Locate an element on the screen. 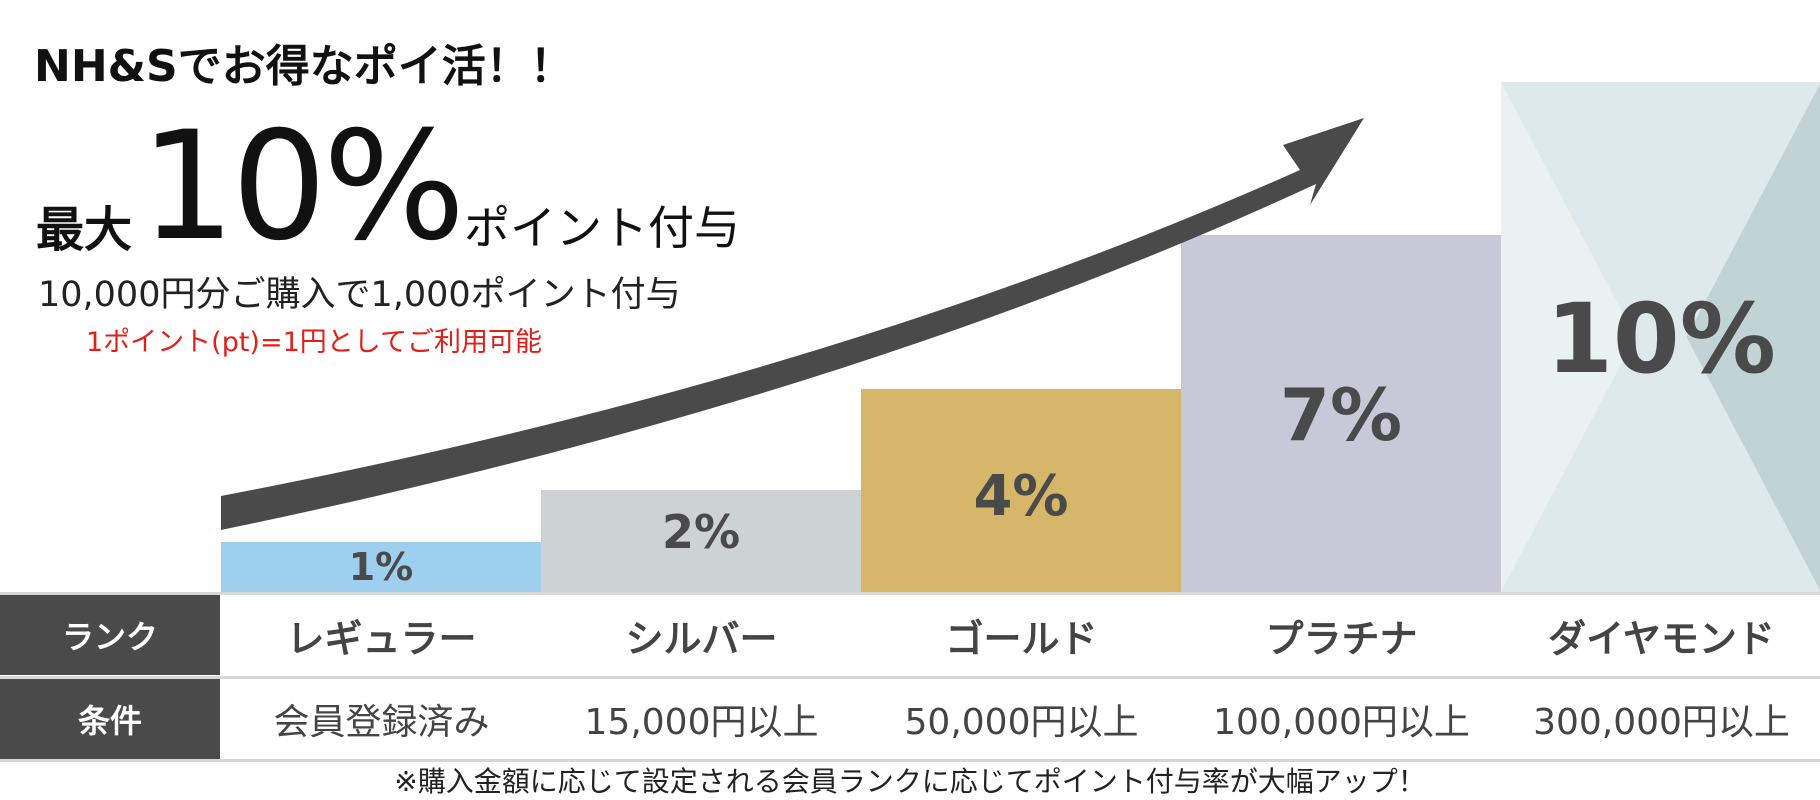 The height and width of the screenshot is (800, 1820). condition-diamond: 300,000円以上 is located at coordinates (1661, 722).